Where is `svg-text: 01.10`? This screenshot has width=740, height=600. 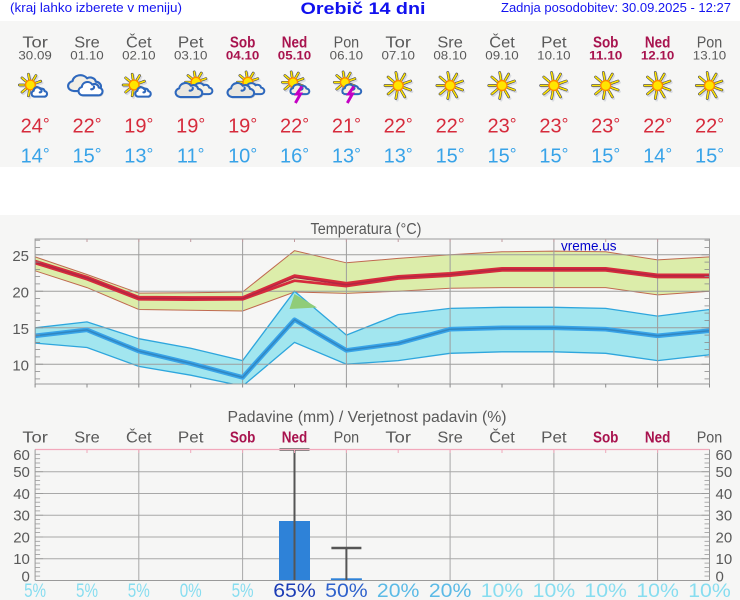
svg-text: 01.10 is located at coordinates (87, 56).